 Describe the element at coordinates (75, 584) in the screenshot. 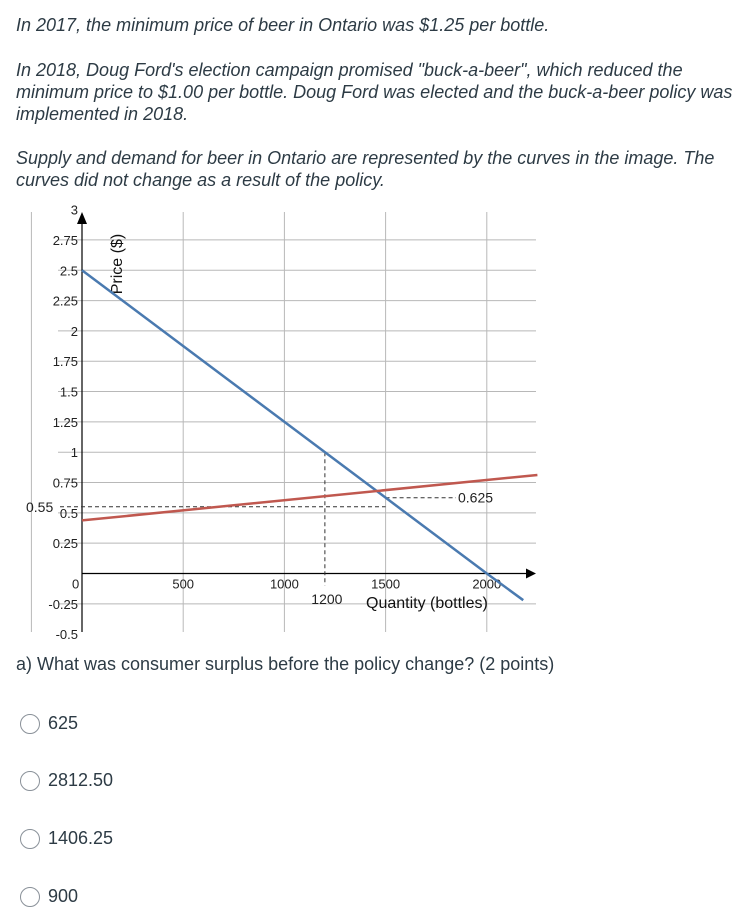

I see `x-origin-label: 0` at that location.